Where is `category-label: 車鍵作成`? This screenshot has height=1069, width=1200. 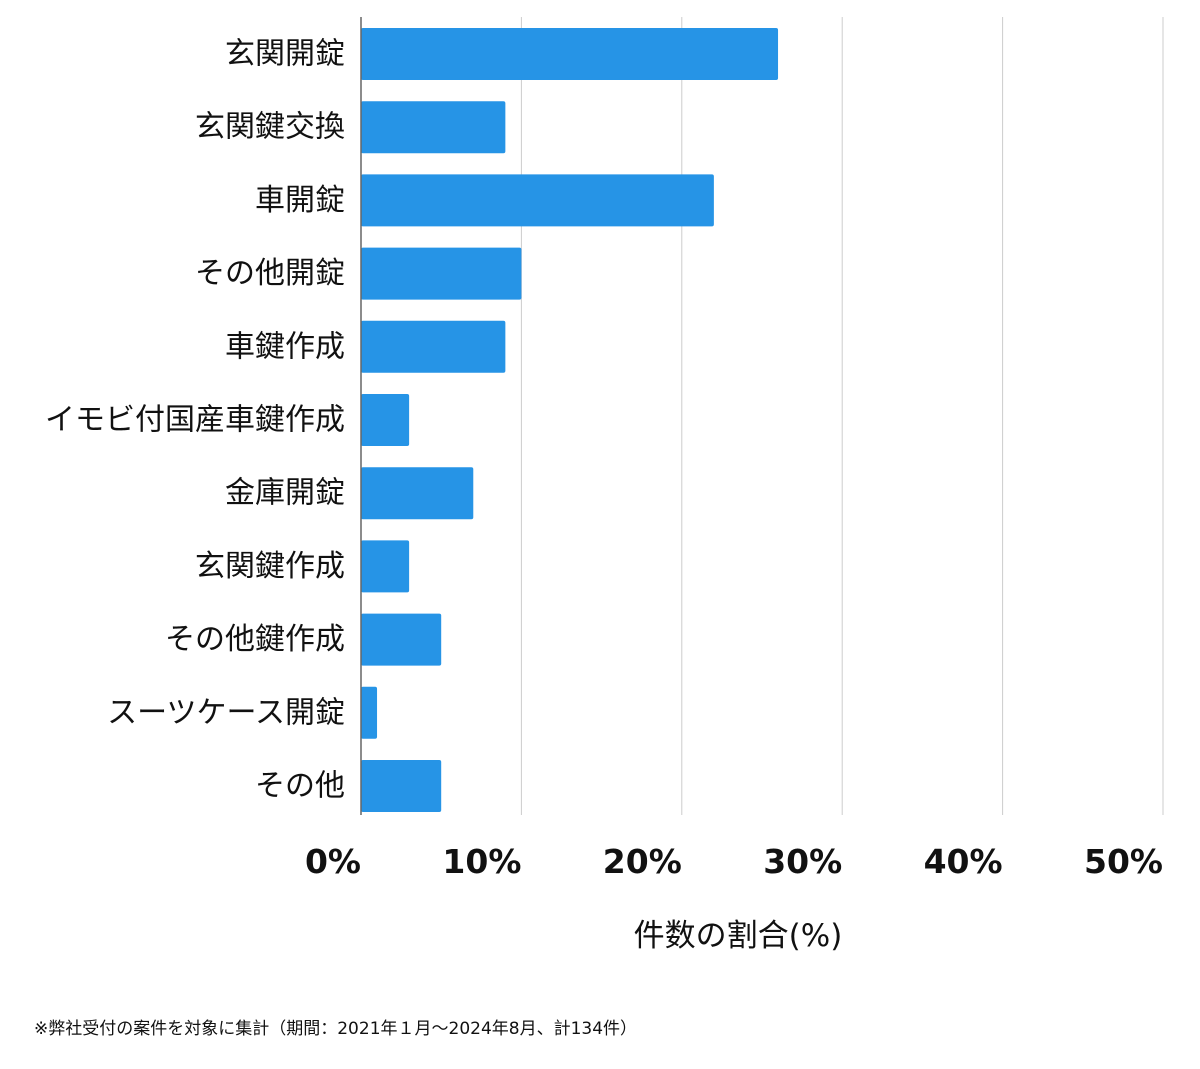 category-label: 車鍵作成 is located at coordinates (285, 346).